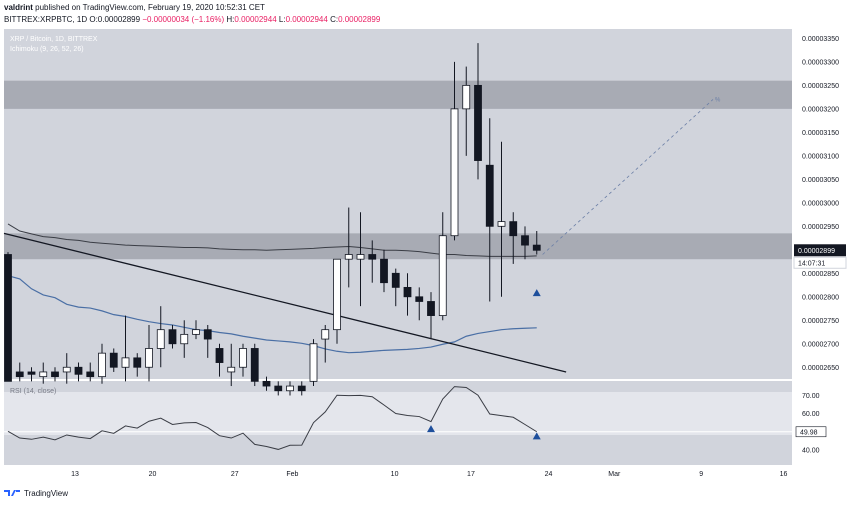  Describe the element at coordinates (183, 19) in the screenshot. I see `change-value: −0.00000034 (−1.16%)` at that location.